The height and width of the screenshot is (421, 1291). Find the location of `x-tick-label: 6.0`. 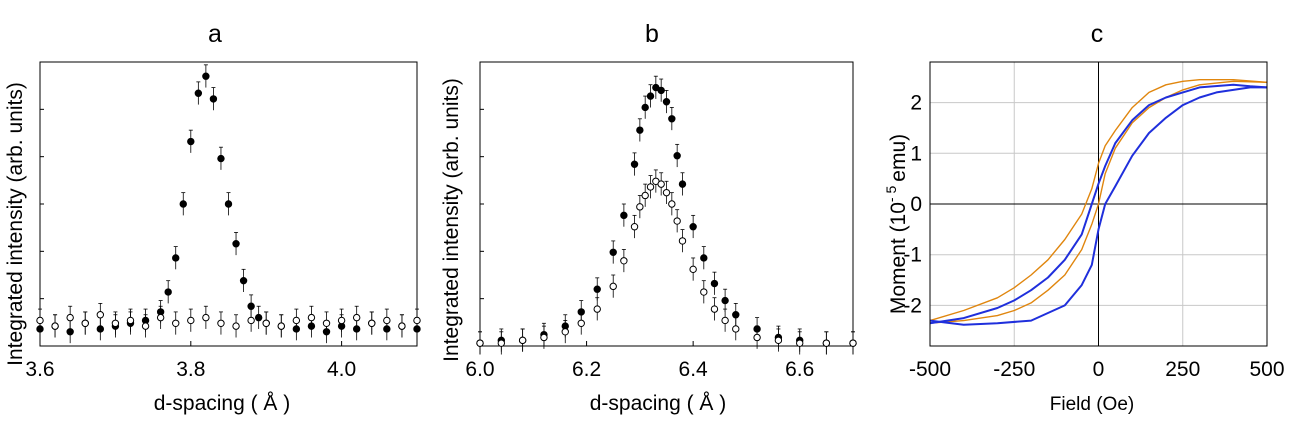

x-tick-label: 6.0 is located at coordinates (479, 369).